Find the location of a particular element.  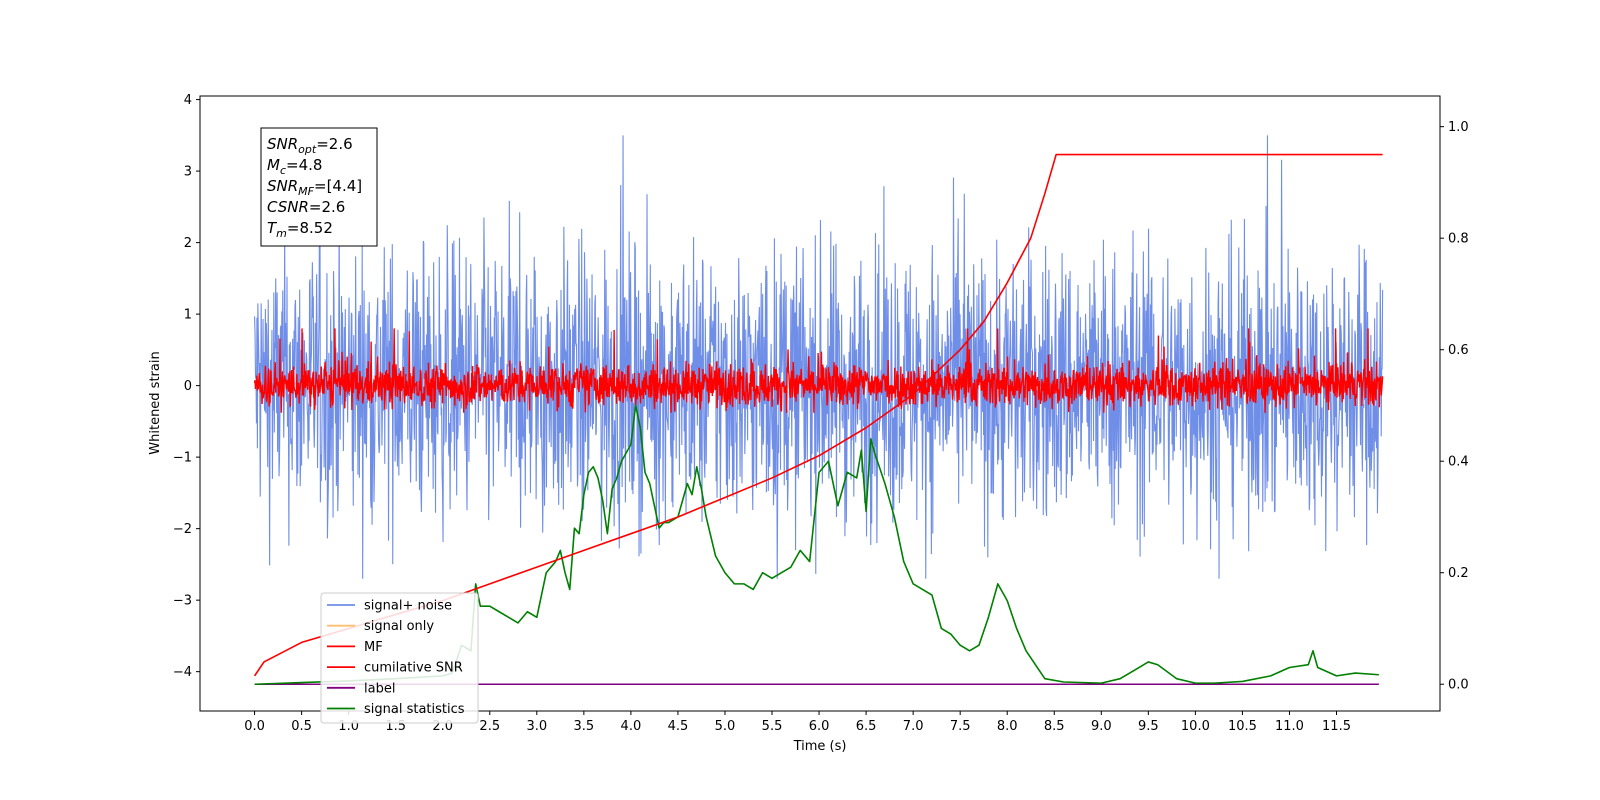

legend-label: label is located at coordinates (379, 688).